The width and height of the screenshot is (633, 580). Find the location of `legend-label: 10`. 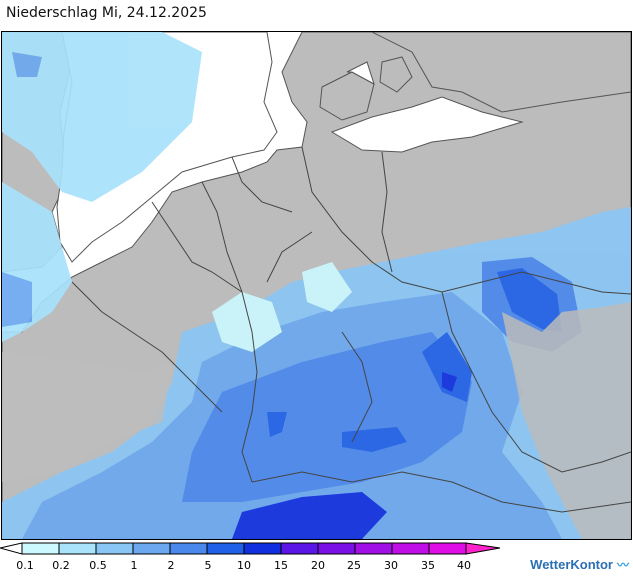

legend-label: 10 is located at coordinates (244, 565).